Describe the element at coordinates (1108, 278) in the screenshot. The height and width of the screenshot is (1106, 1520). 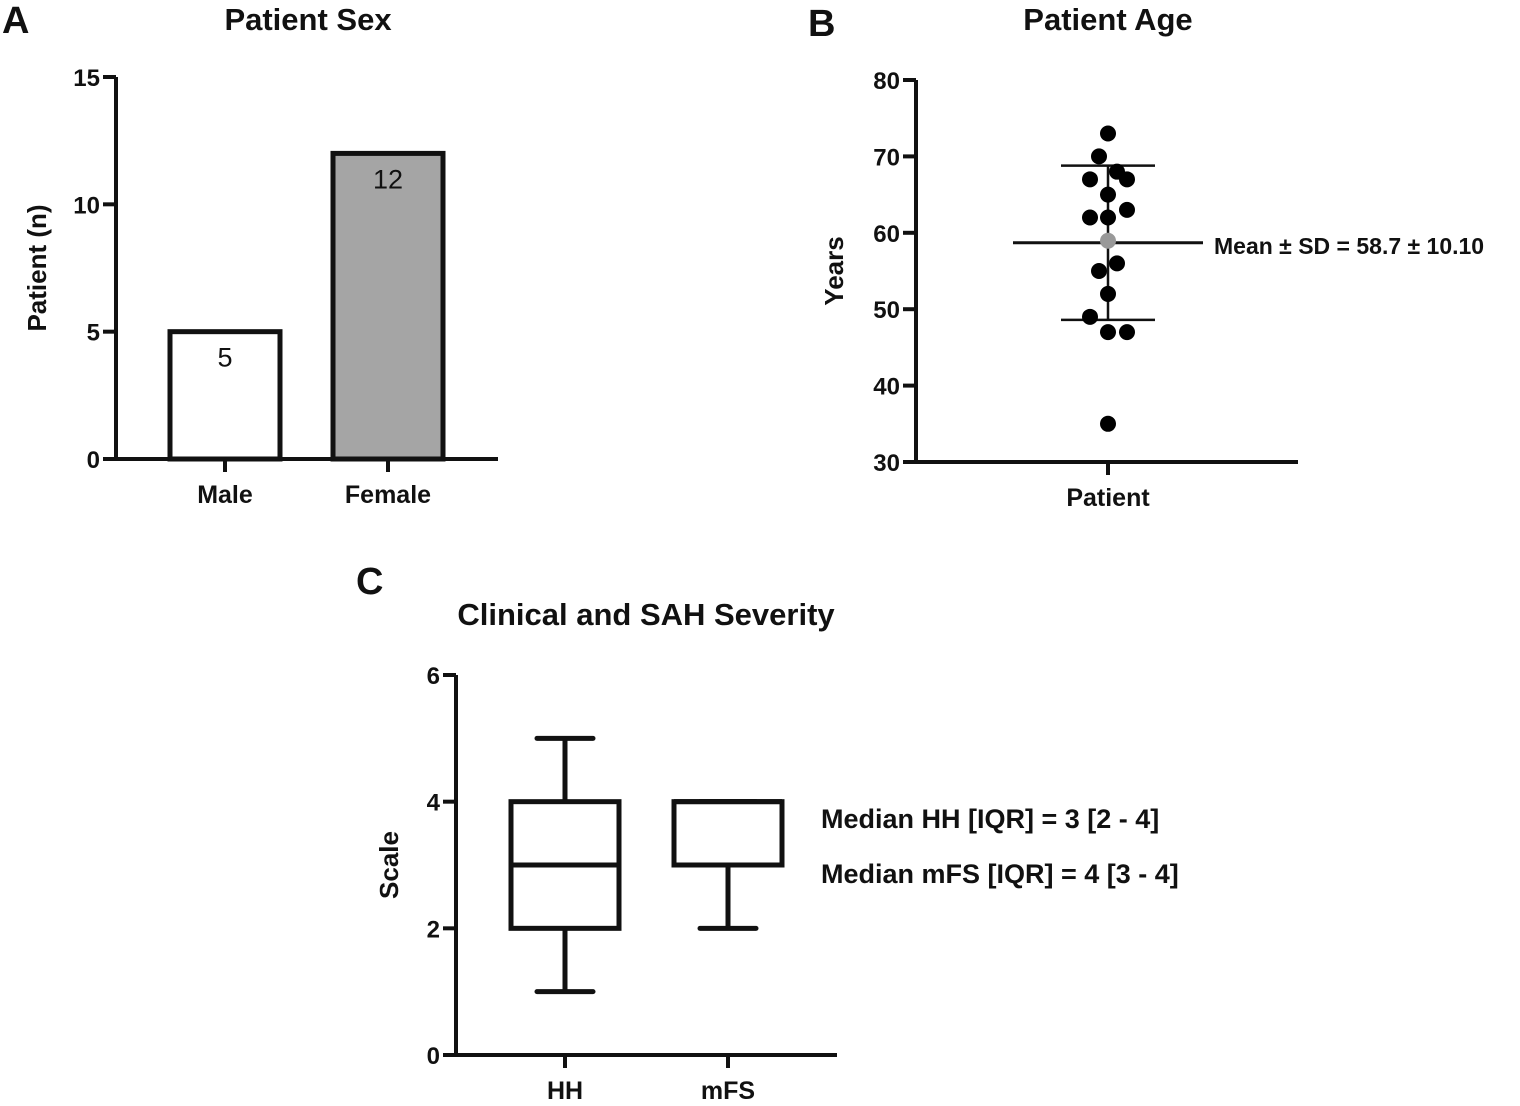
I see `panel-b-plot` at that location.